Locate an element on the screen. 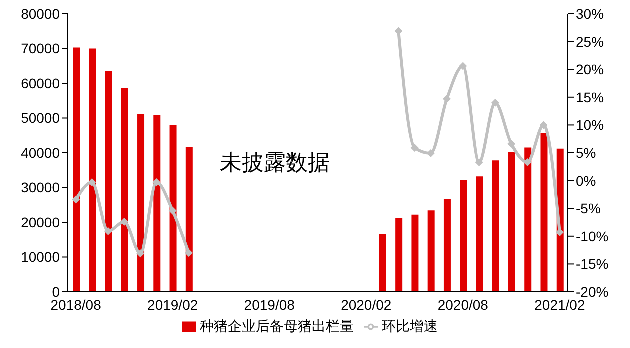 Image resolution: width=630 pixels, height=348 pixels. y-tick-label: 20000 is located at coordinates (40, 222).